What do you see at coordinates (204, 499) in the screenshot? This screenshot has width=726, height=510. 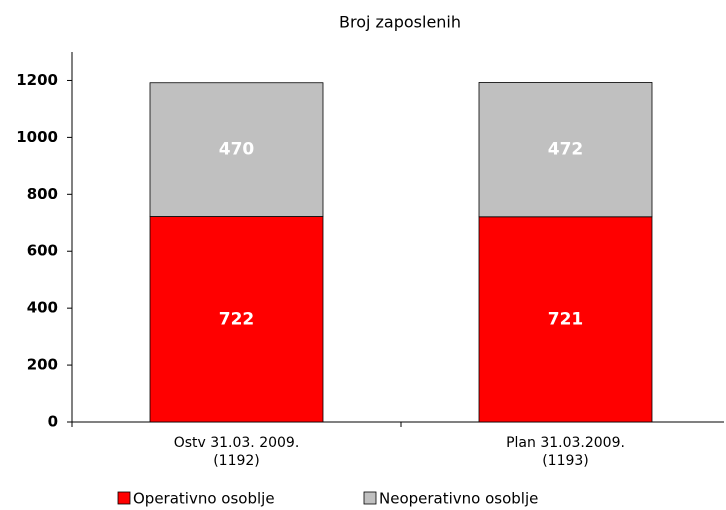 I see `legend-label: Operativno osoblje` at bounding box center [204, 499].